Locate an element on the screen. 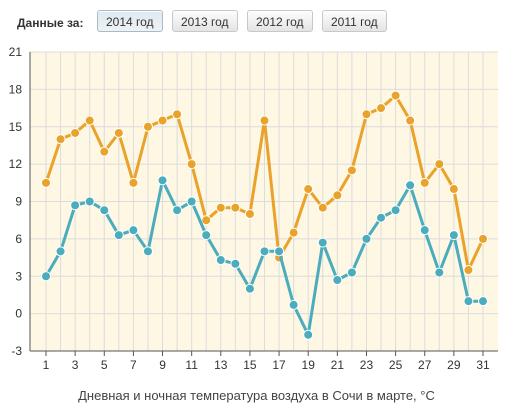 The height and width of the screenshot is (412, 513). year-2011-button: 2011 год is located at coordinates (354, 21).